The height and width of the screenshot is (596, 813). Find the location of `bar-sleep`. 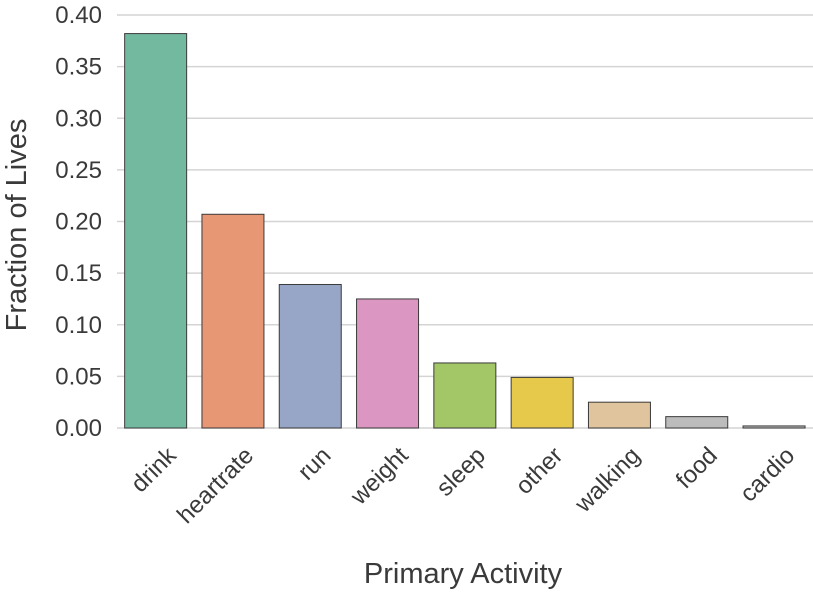

bar-sleep is located at coordinates (465, 395).